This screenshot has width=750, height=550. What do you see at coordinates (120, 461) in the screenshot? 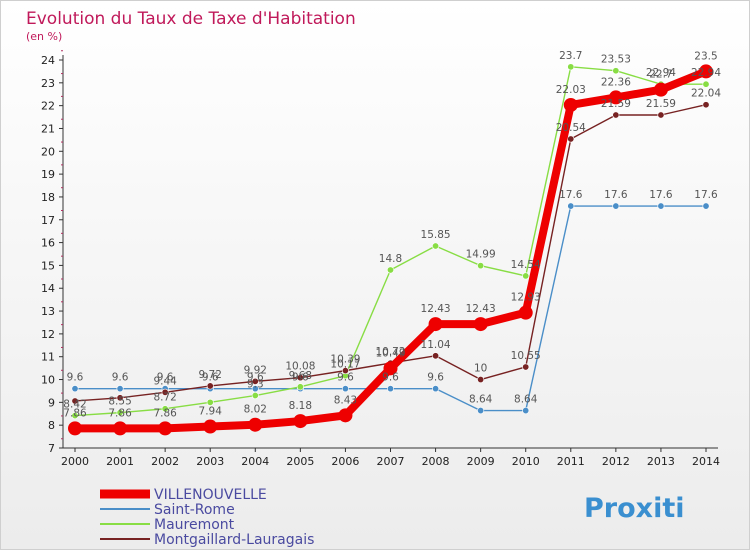
I see `x-tick-label: 2001` at bounding box center [120, 461].